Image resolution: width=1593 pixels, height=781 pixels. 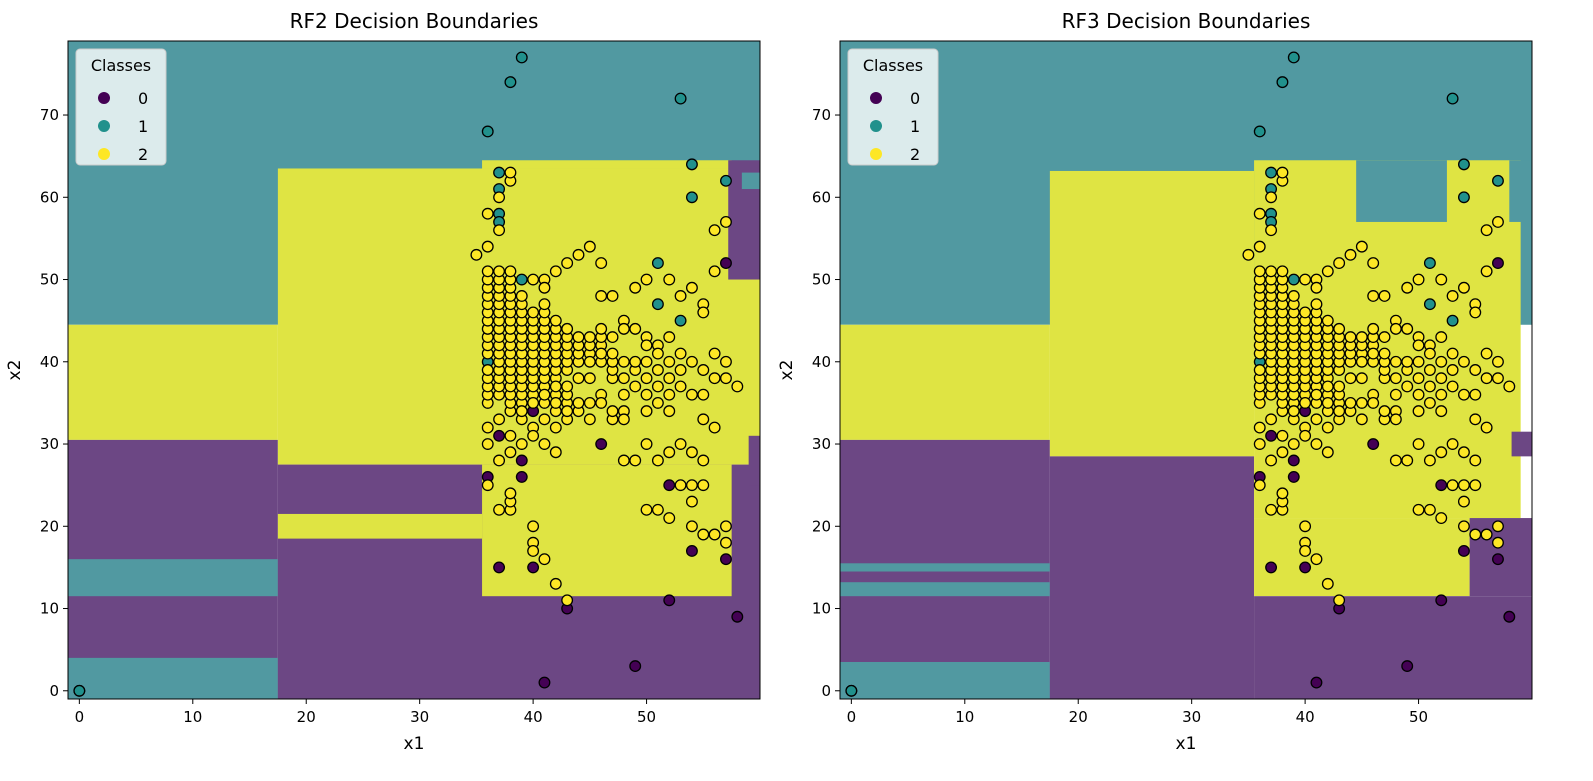 What do you see at coordinates (306, 717) in the screenshot?
I see `x-tick-label: 20` at bounding box center [306, 717].